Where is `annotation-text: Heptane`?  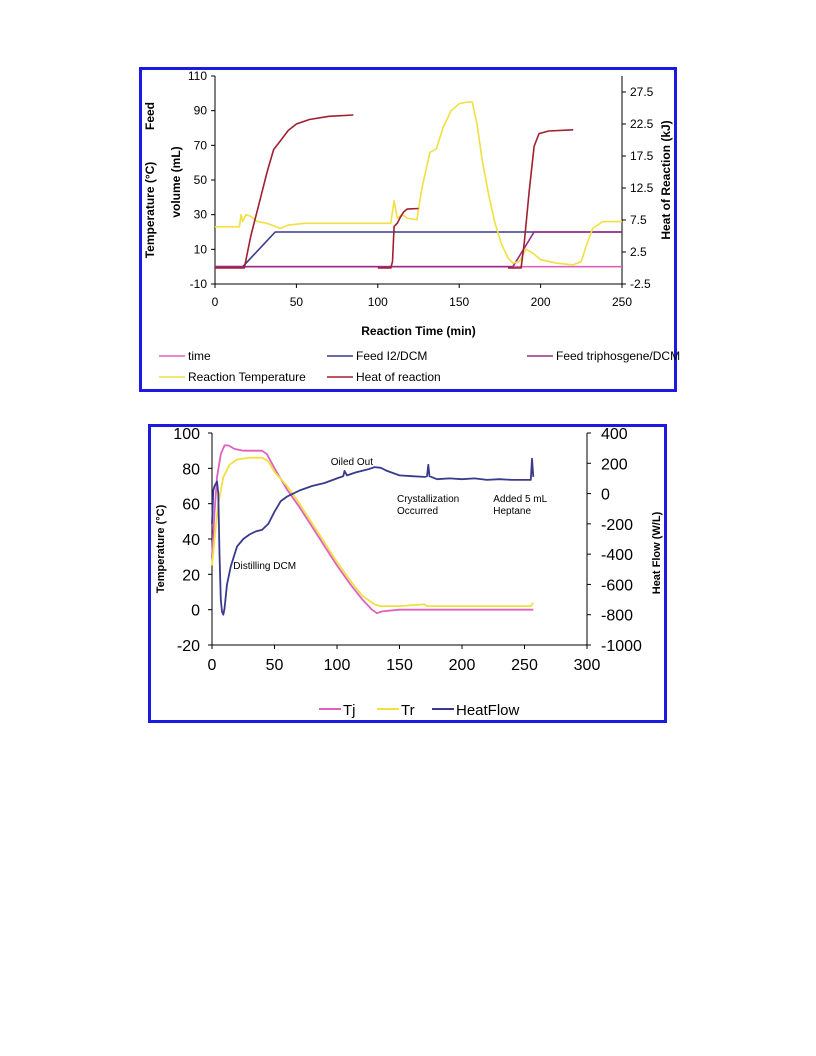
annotation-text: Heptane is located at coordinates (512, 511).